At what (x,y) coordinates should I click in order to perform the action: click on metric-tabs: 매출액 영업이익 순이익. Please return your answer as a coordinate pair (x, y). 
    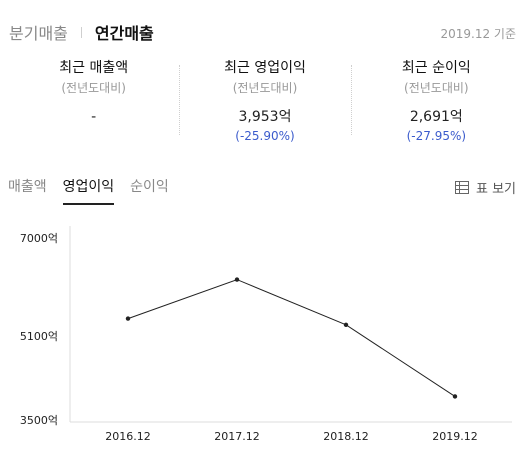
    Looking at the image, I should click on (96, 190).